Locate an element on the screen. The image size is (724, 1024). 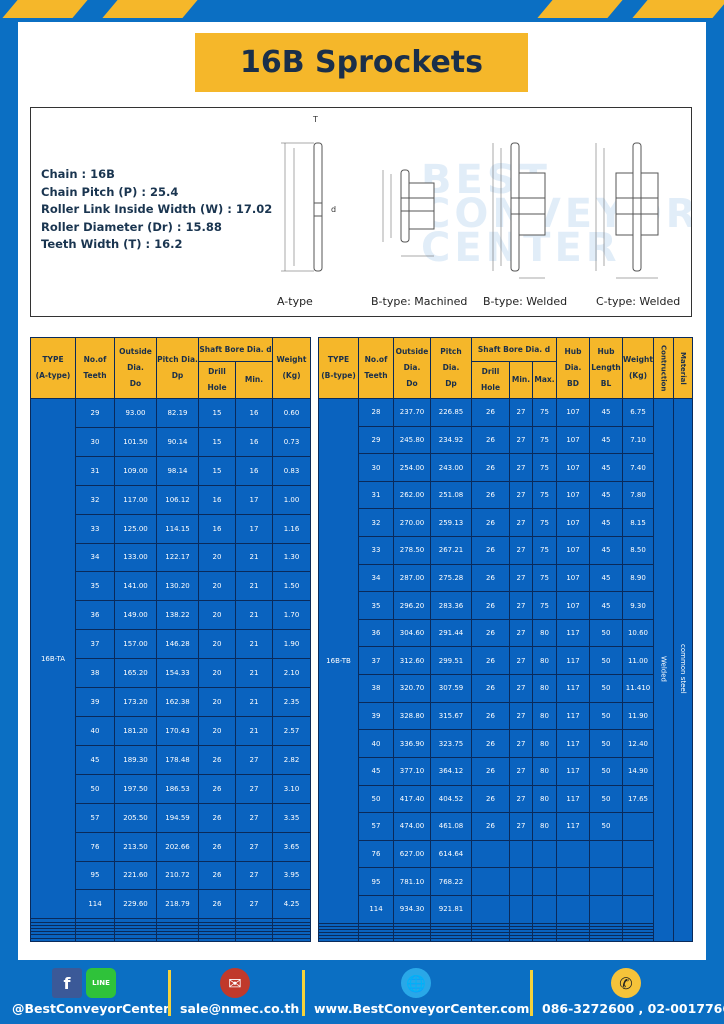
data-cell: 234.92 is located at coordinates (451, 440).